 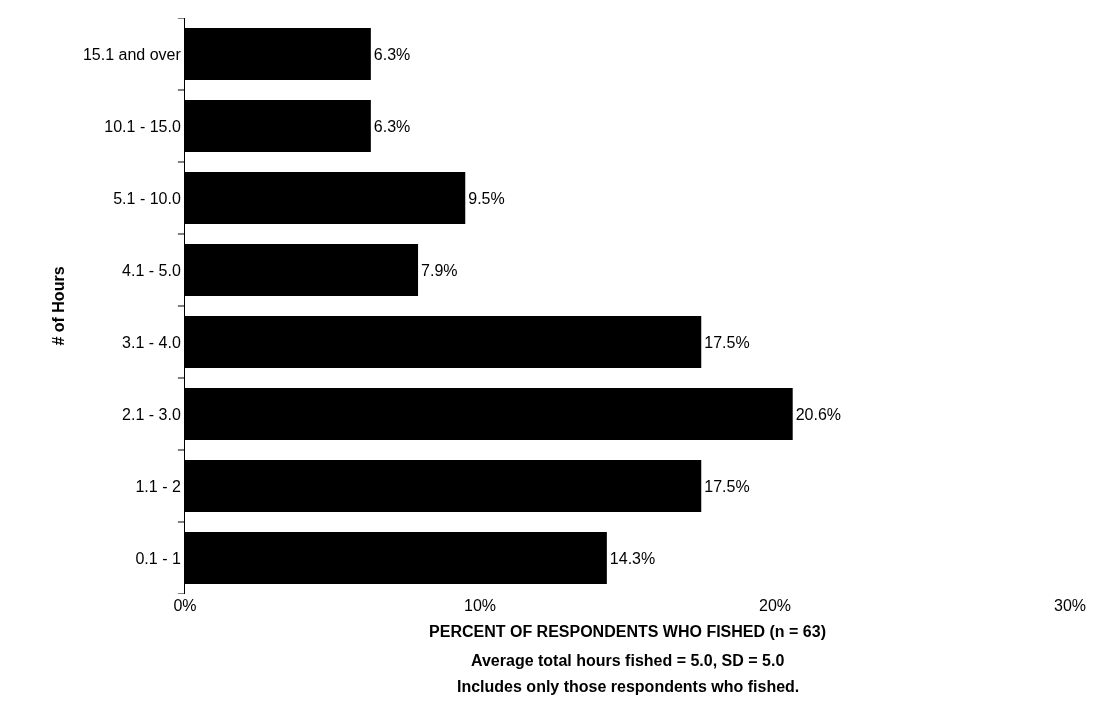 I want to click on y-tick-label: 10.1 - 15.0, so click(x=142, y=126).